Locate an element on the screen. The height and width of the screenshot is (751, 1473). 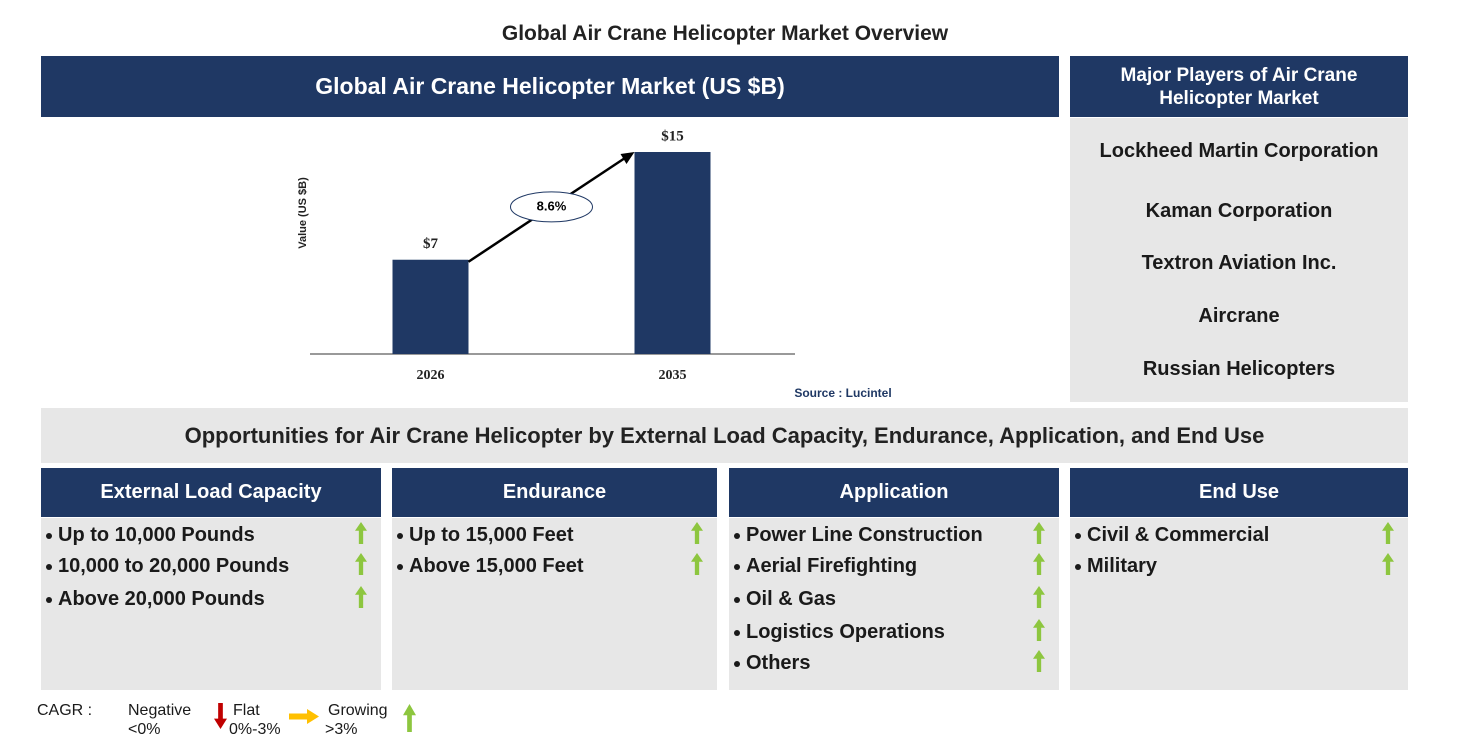
segment-item: 10,000 to 20,000 Pounds is located at coordinates (174, 566).